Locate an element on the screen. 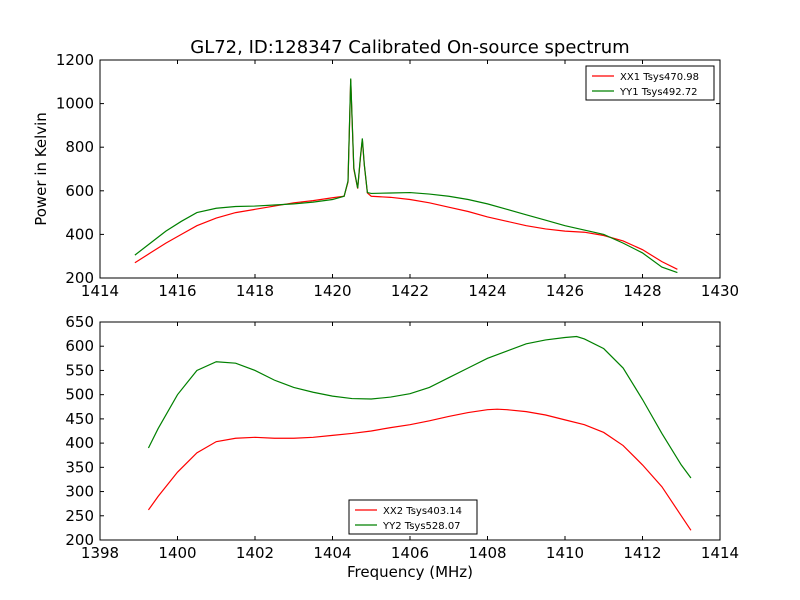 The image size is (800, 600). y-tick-label: 650 is located at coordinates (79, 322).